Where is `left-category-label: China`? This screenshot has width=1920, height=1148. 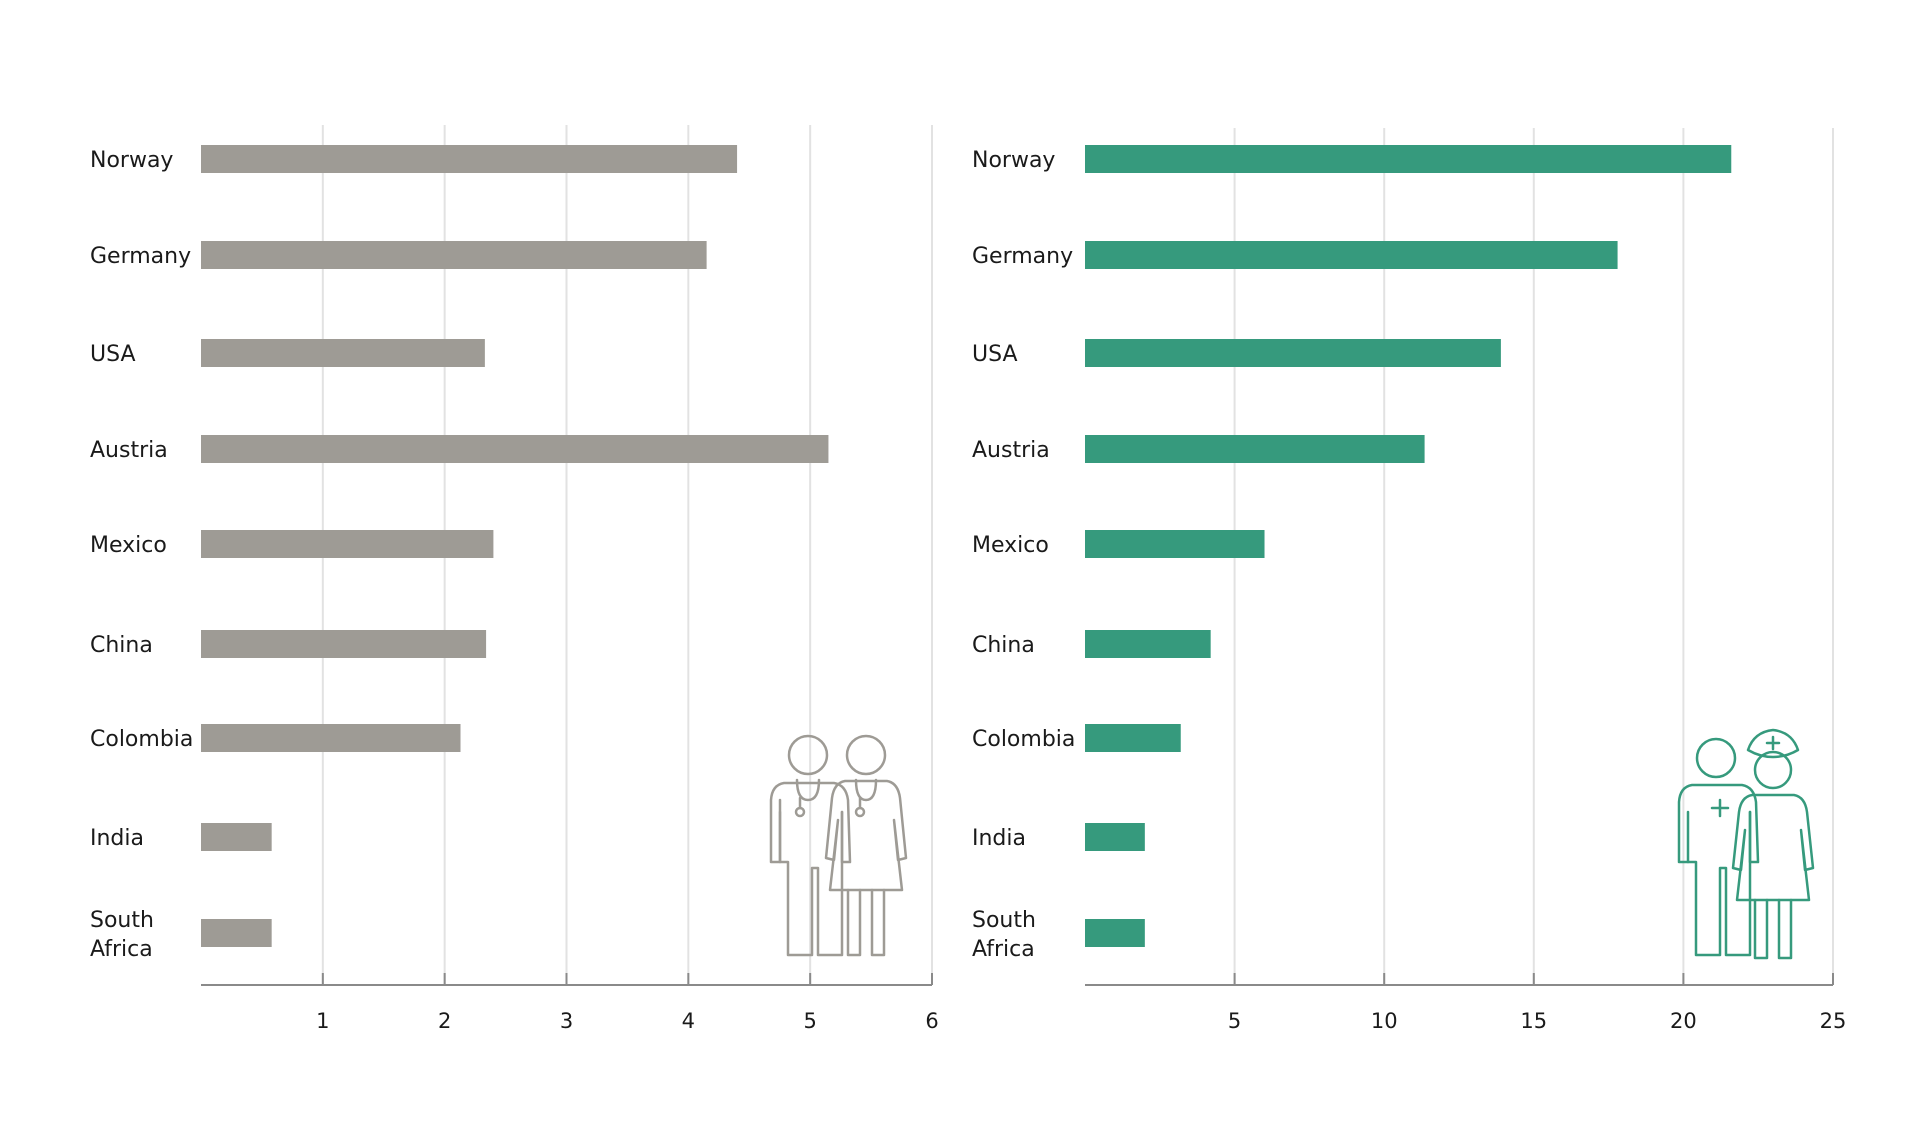
left-category-label: China is located at coordinates (121, 645).